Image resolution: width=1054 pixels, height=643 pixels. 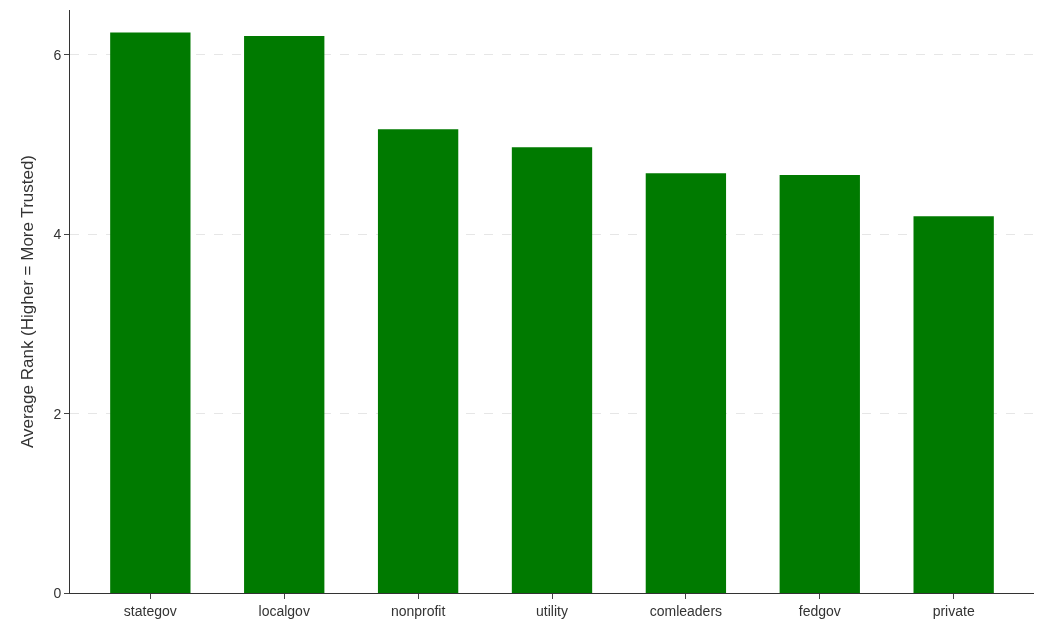 I want to click on x-tick-label: utility, so click(x=552, y=610).